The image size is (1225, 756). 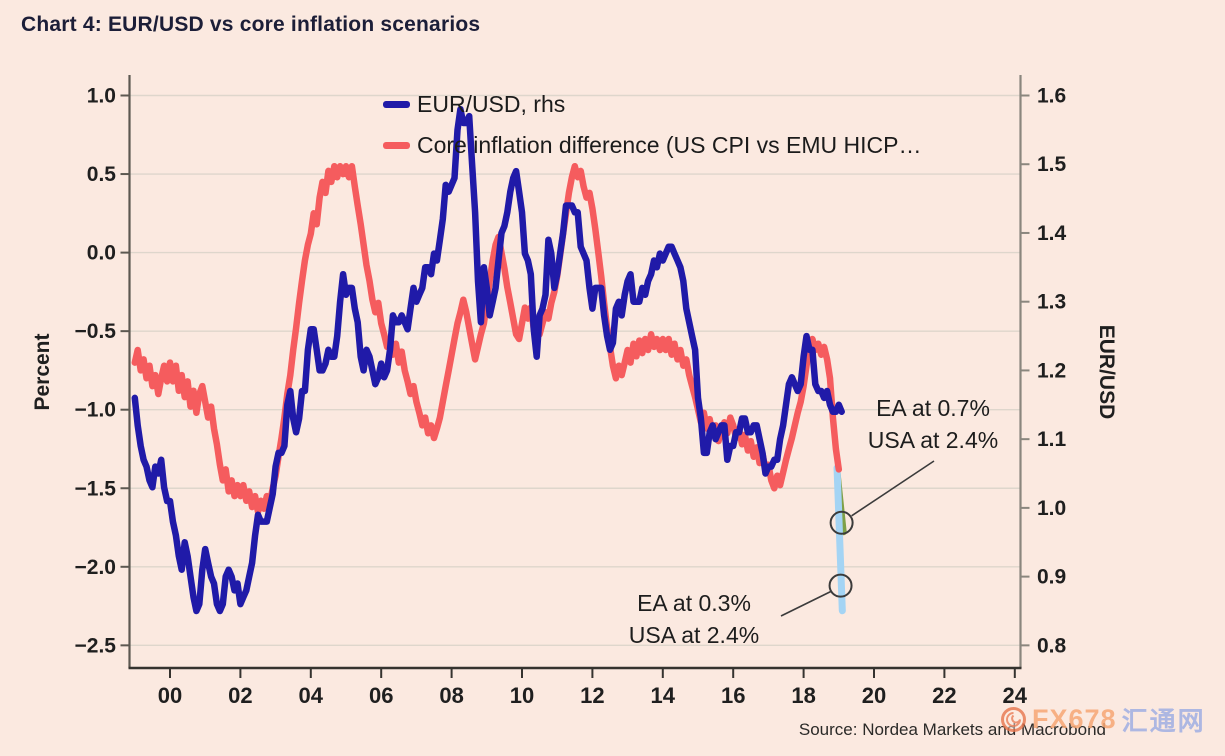 What do you see at coordinates (933, 424) in the screenshot?
I see `annotation-scenario-high: EA at 0.7% USA at 2.4%` at bounding box center [933, 424].